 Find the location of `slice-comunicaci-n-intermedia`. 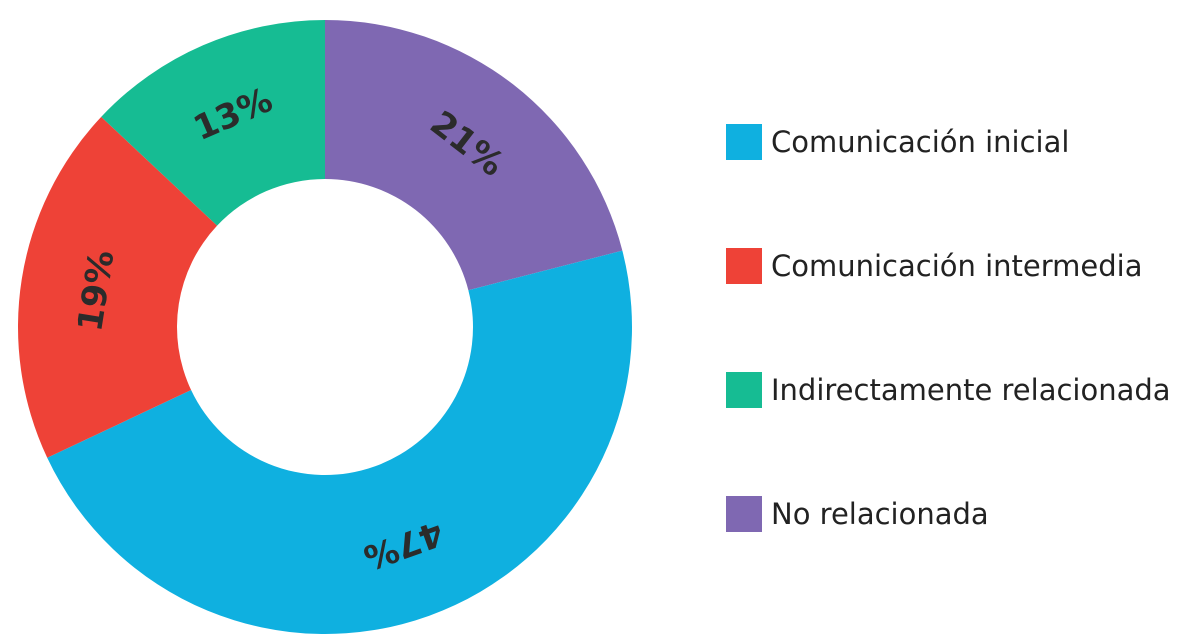

slice-comunicaci-n-intermedia is located at coordinates (118, 287).